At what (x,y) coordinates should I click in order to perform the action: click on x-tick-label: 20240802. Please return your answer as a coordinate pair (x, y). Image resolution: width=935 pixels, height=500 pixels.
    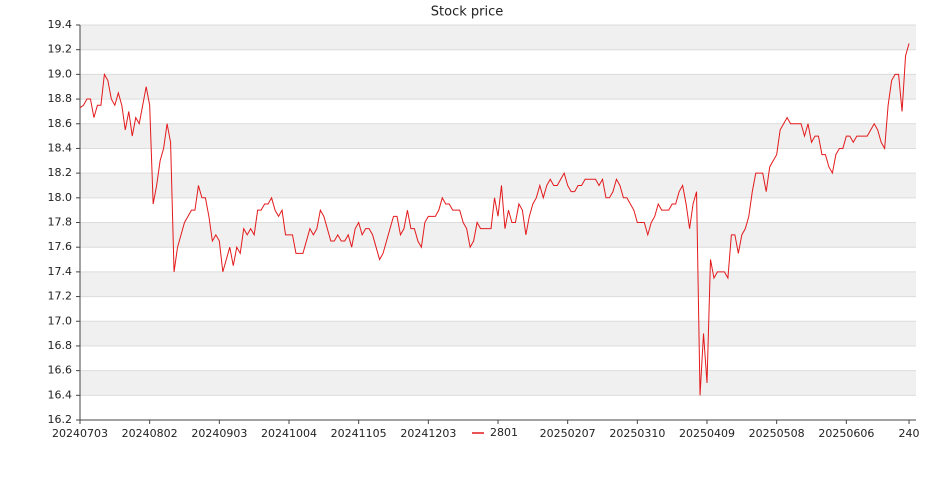
    Looking at the image, I should click on (150, 433).